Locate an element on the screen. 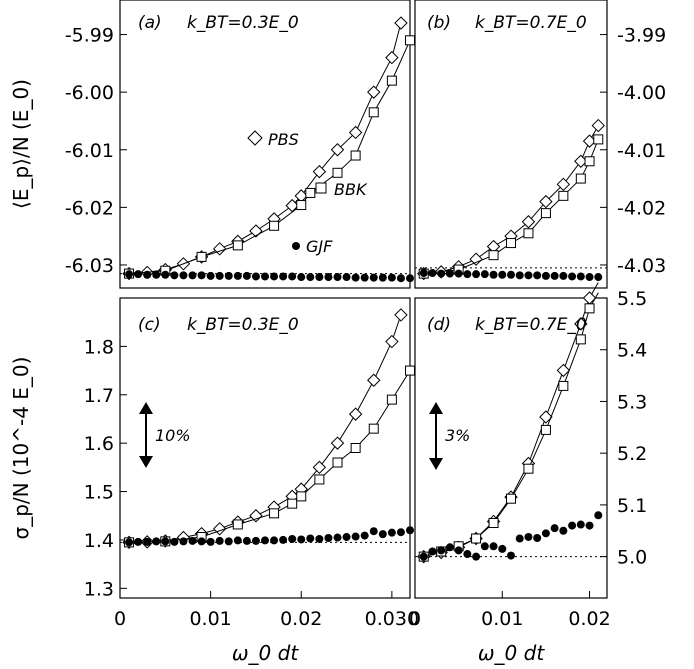 This screenshot has height=669, width=694. panel-c-xtick-label: 0.030 is located at coordinates (392, 619).